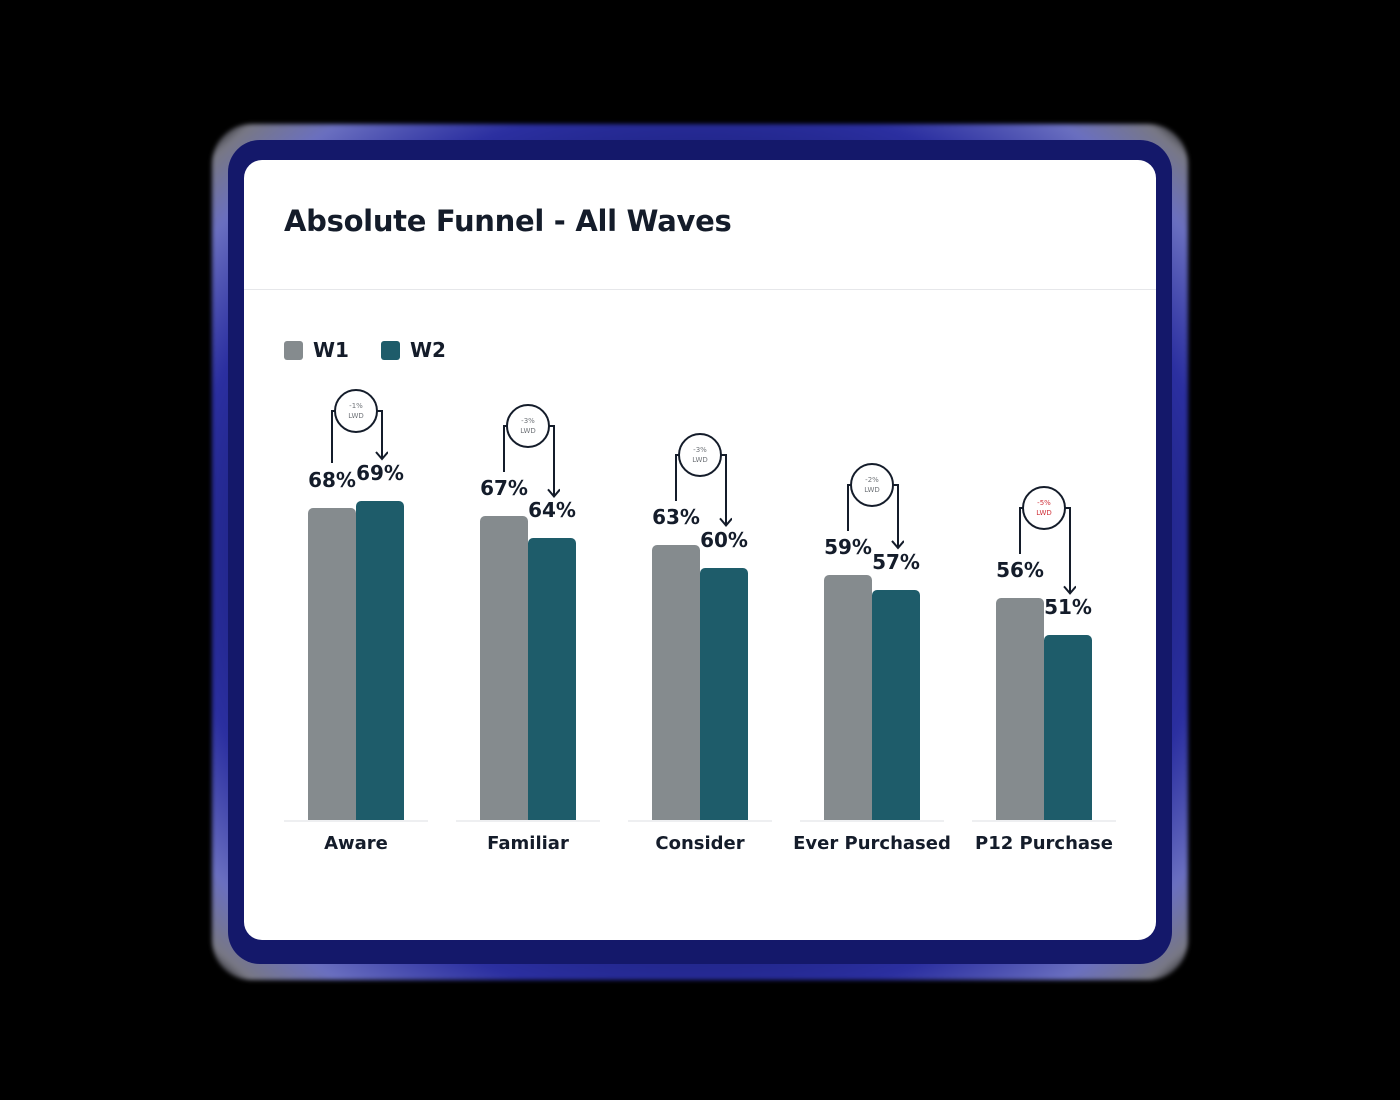 The image size is (1400, 1100). Describe the element at coordinates (293, 350) in the screenshot. I see `legend-swatch-w1` at that location.